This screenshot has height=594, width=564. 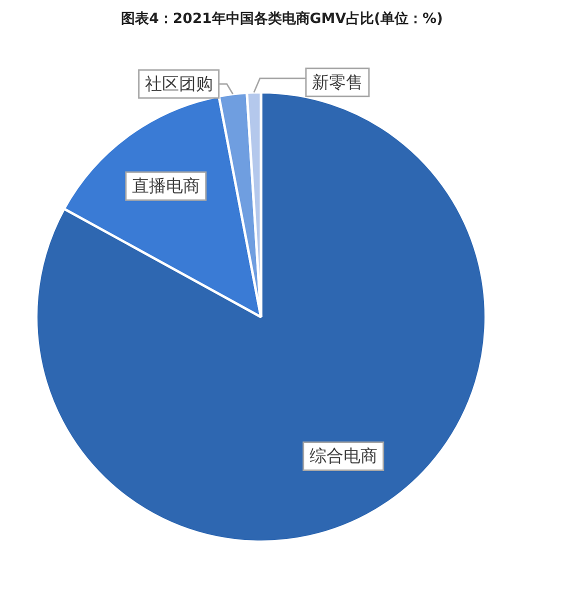 What do you see at coordinates (343, 456) in the screenshot?
I see `slice-label: 综合电商` at bounding box center [343, 456].